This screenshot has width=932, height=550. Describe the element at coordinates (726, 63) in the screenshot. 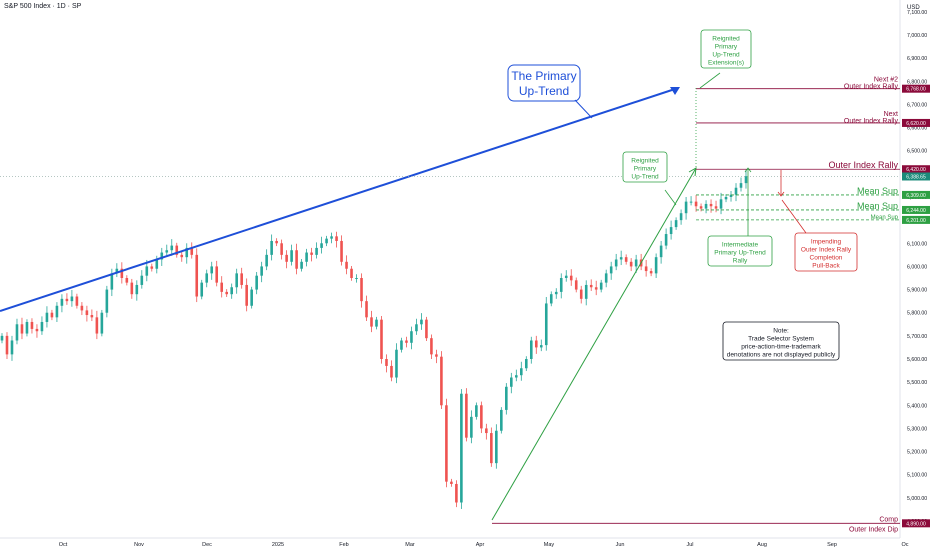

I see `reignited-extension-box-line: Extension(s)` at that location.